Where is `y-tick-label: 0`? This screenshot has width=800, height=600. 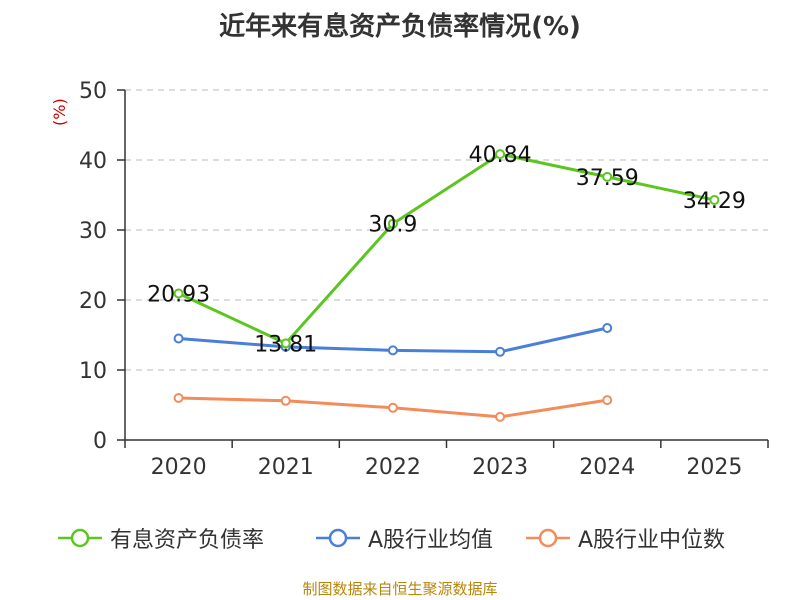 y-tick-label: 0 is located at coordinates (100, 441).